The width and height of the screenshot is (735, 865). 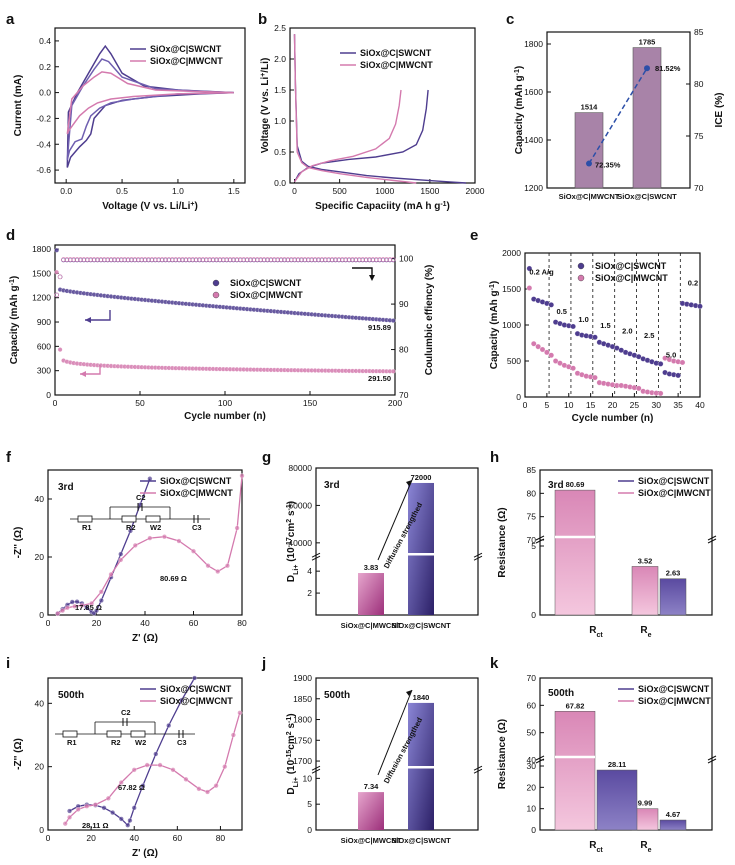 I want to click on y-tick-label: 40000, so click(x=300, y=543).